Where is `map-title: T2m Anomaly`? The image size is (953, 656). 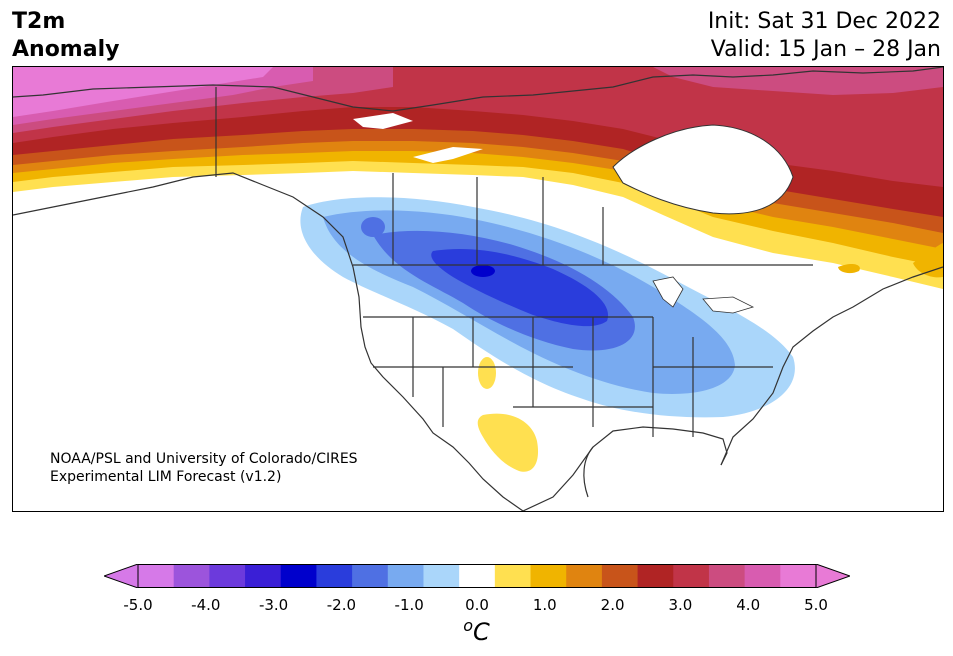 map-title: T2m Anomaly is located at coordinates (65, 36).